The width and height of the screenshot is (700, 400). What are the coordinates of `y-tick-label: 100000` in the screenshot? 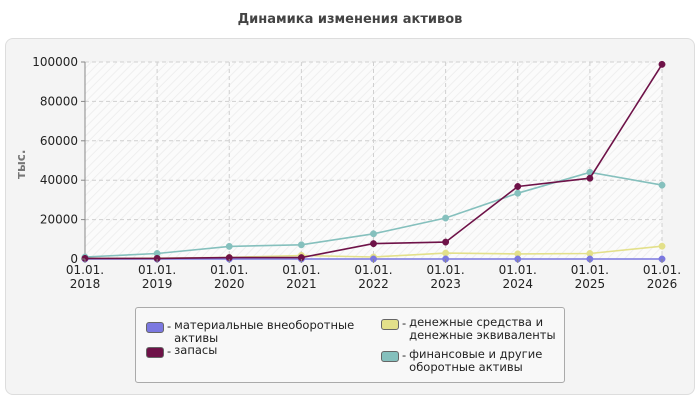 It's located at (55, 62).